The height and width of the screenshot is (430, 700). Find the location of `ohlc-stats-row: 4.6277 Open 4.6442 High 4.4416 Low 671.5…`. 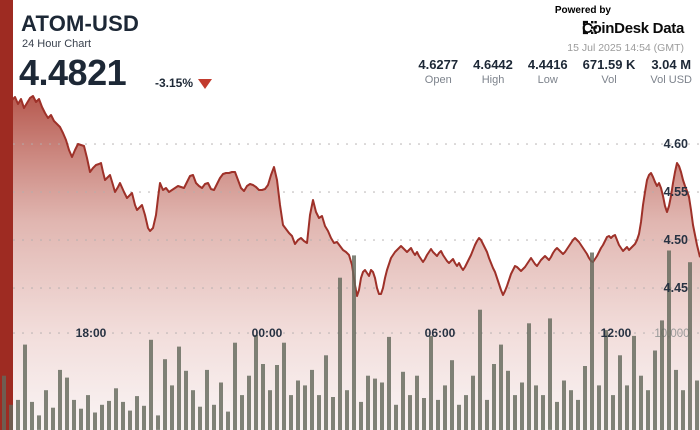

ohlc-stats-row: 4.6277 Open 4.6442 High 4.4416 Low 671.5… is located at coordinates (555, 71).